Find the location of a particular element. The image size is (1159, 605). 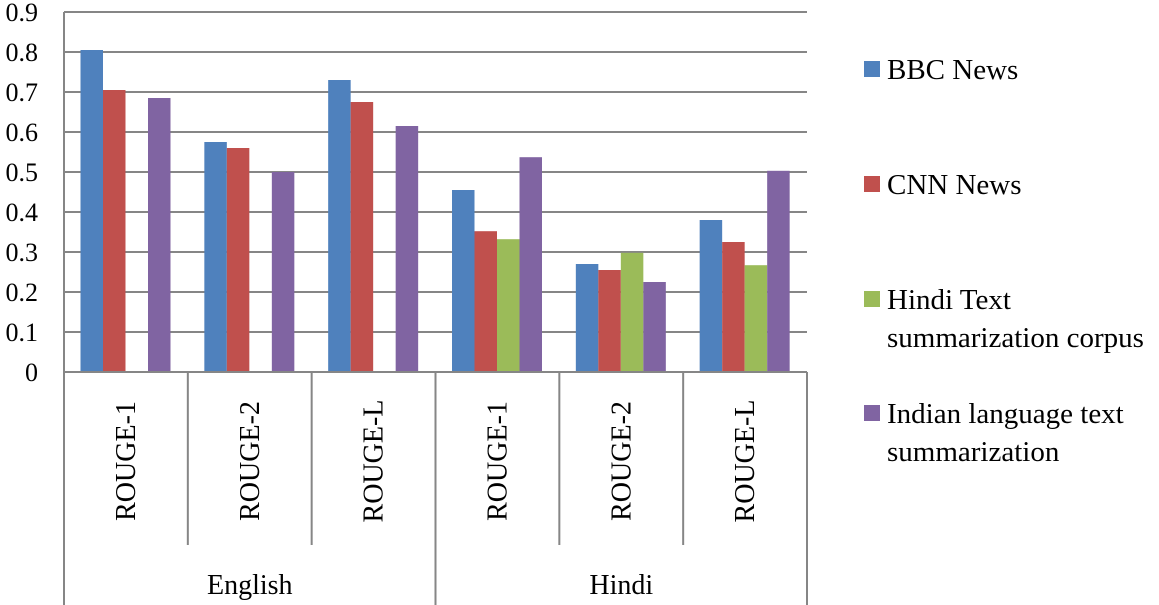

y-tick-label: 0.7 is located at coordinates (22, 92).